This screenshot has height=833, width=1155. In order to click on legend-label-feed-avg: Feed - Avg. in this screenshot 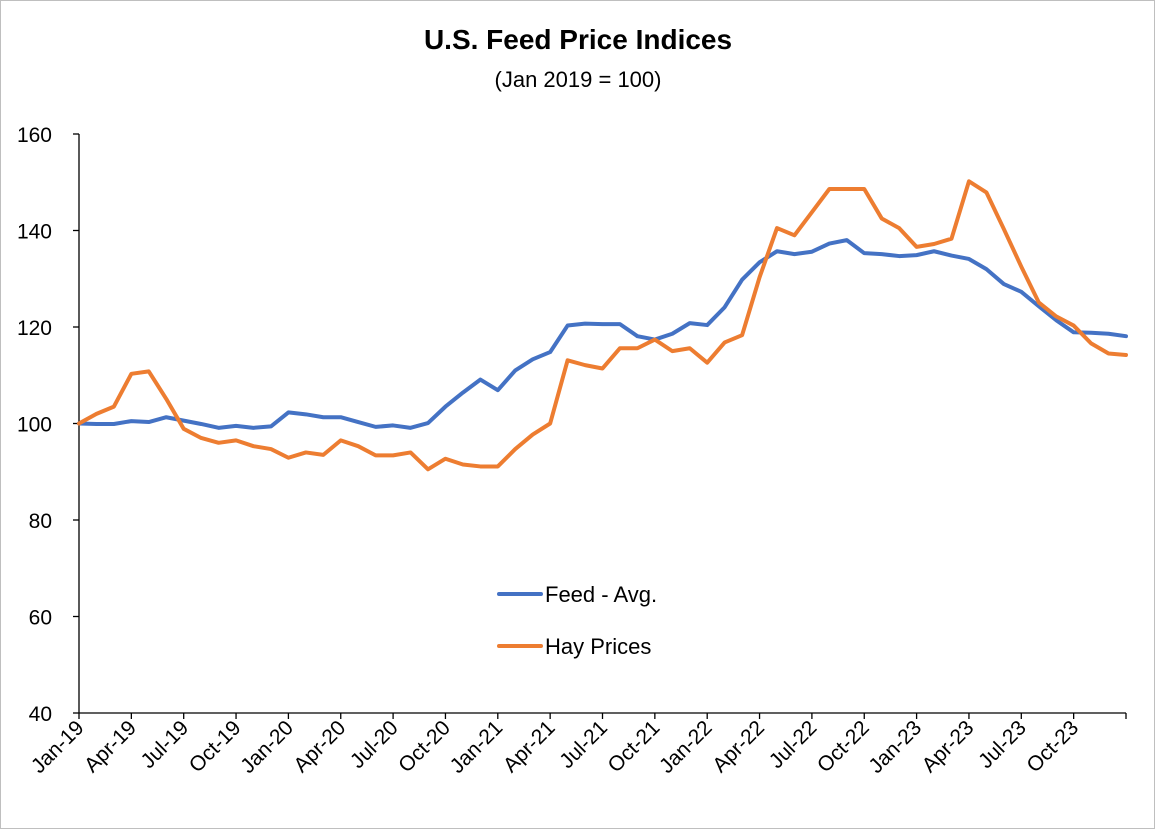, I will do `click(601, 594)`.